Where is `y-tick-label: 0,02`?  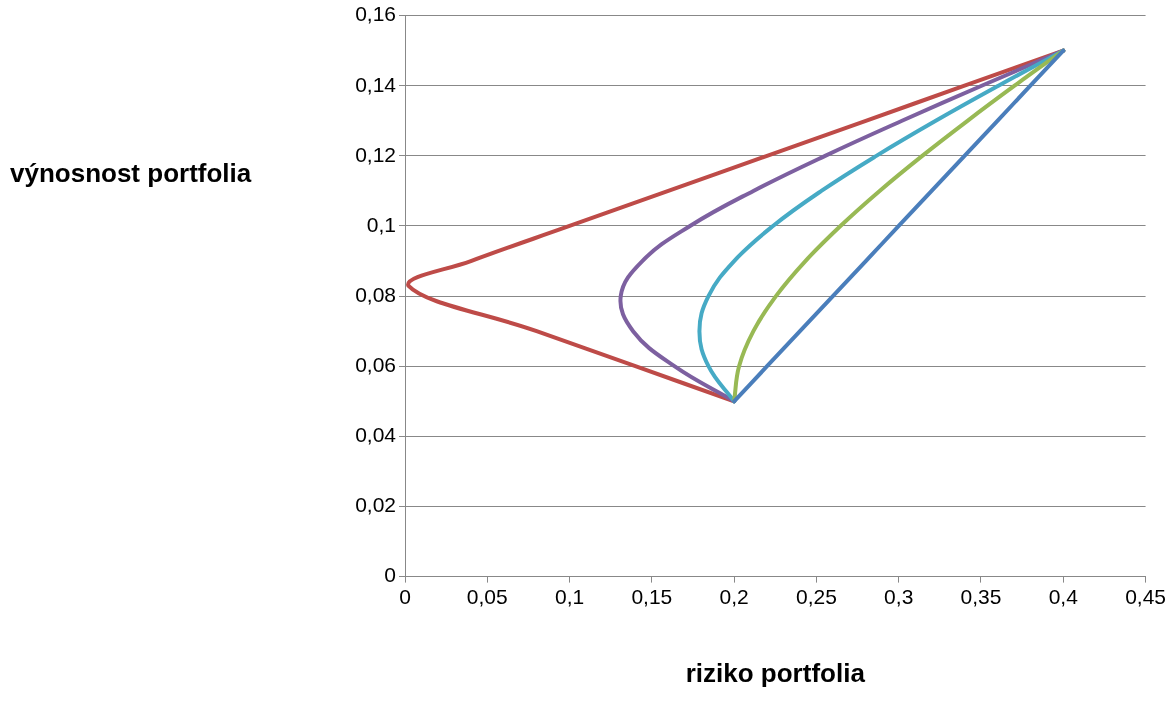
y-tick-label: 0,02 is located at coordinates (375, 505).